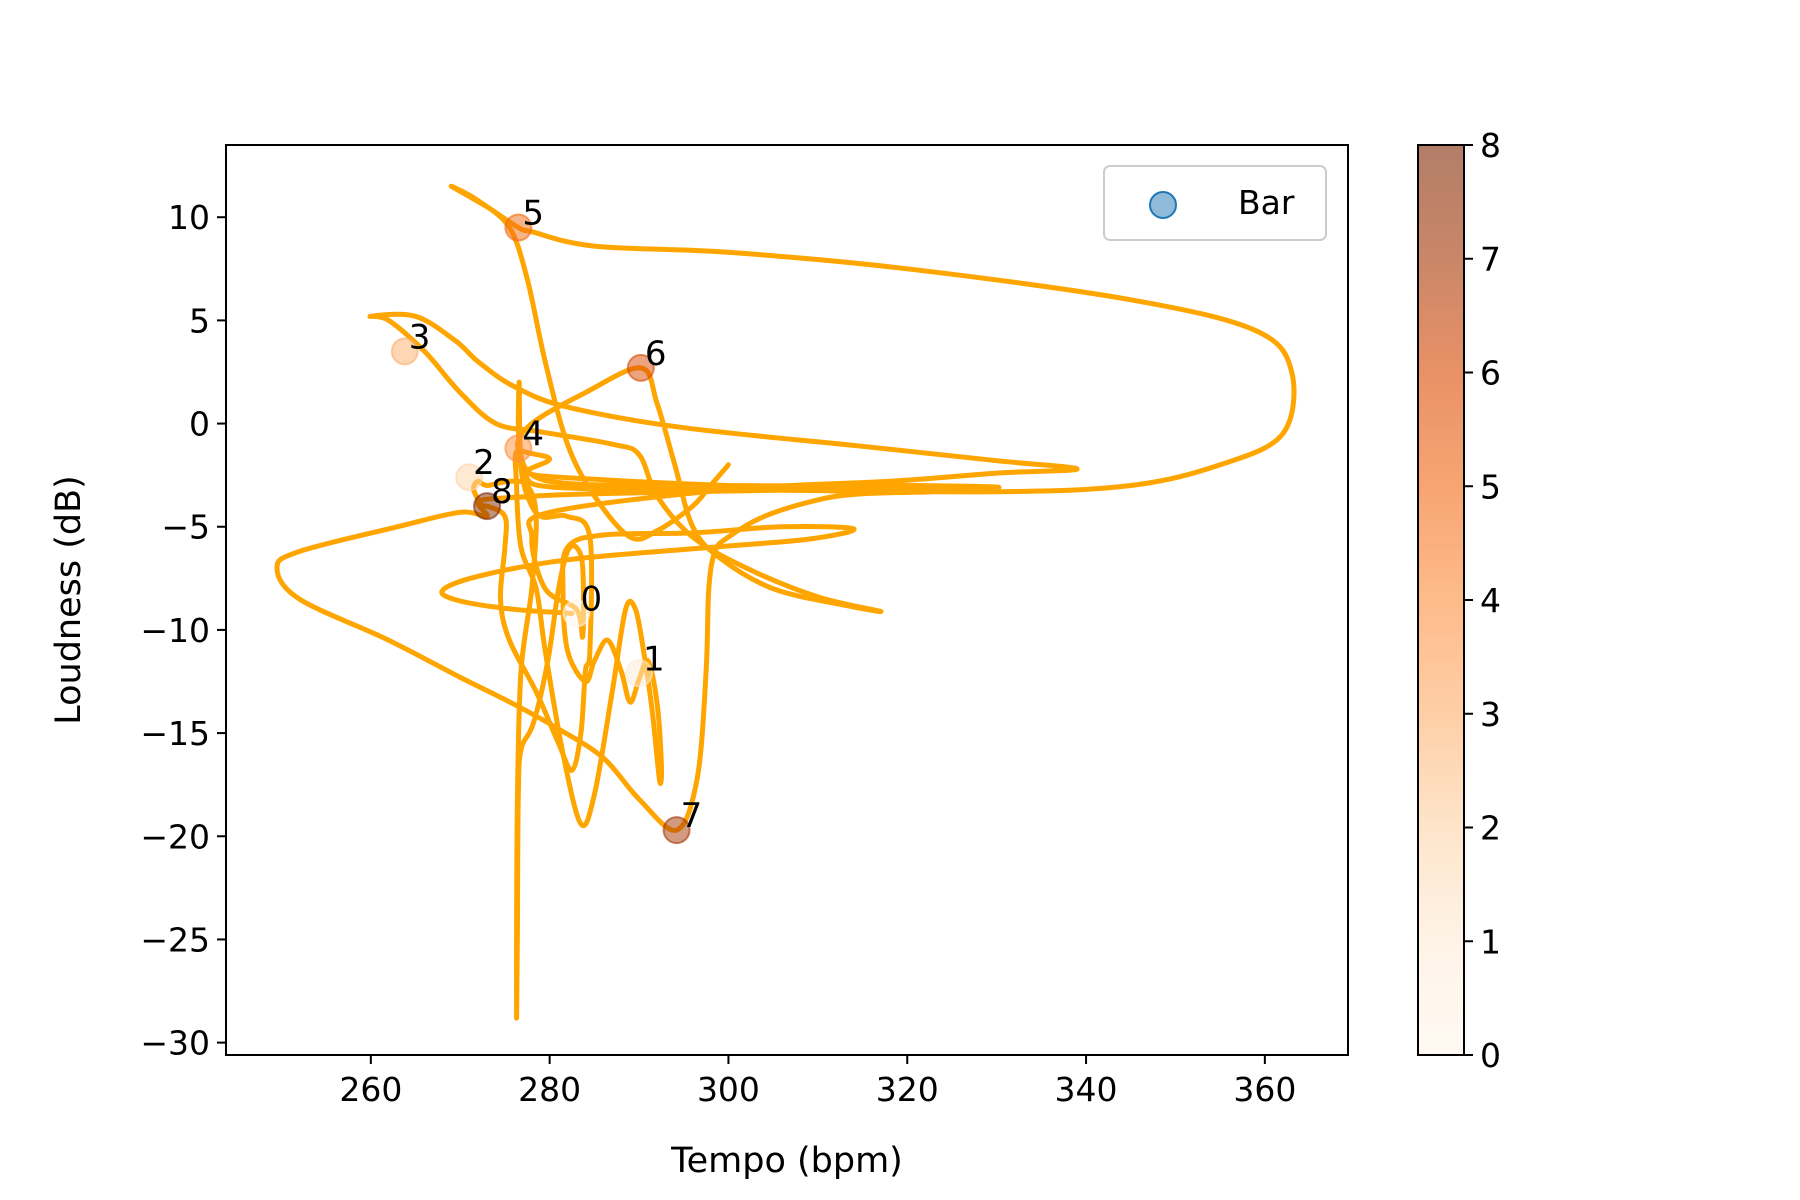 The width and height of the screenshot is (1800, 1200). What do you see at coordinates (1490, 714) in the screenshot?
I see `colorbar-tick-label: 3` at bounding box center [1490, 714].